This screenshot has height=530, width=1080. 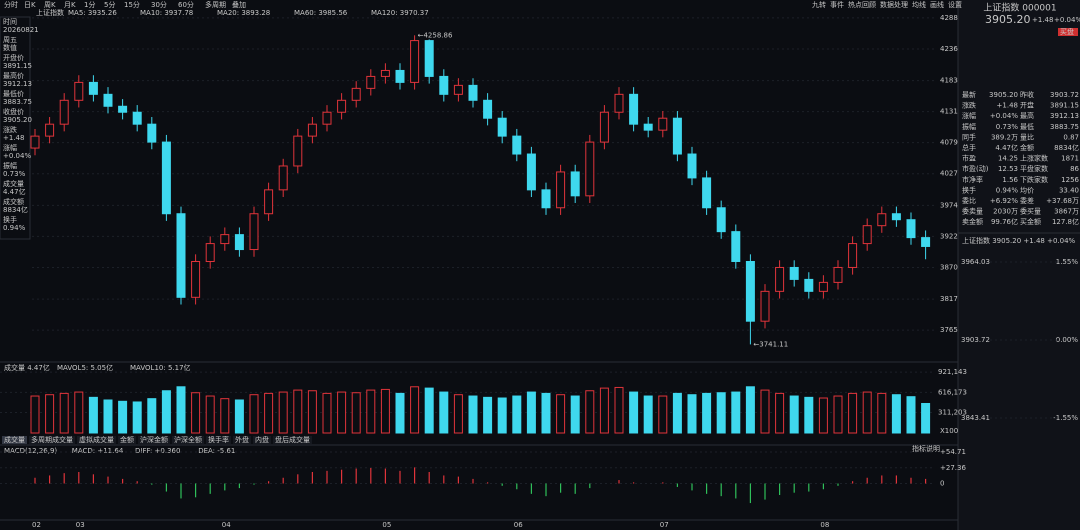 What do you see at coordinates (1064, 116) in the screenshot?
I see `quote-value: 3912.13` at bounding box center [1064, 116].